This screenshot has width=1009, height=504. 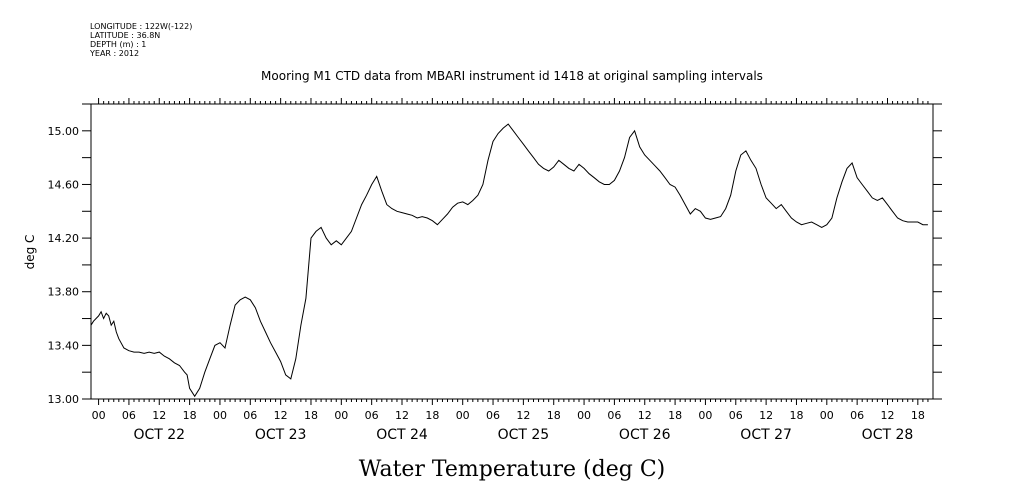 I want to click on x-day-label: OCT 25, so click(x=524, y=435).